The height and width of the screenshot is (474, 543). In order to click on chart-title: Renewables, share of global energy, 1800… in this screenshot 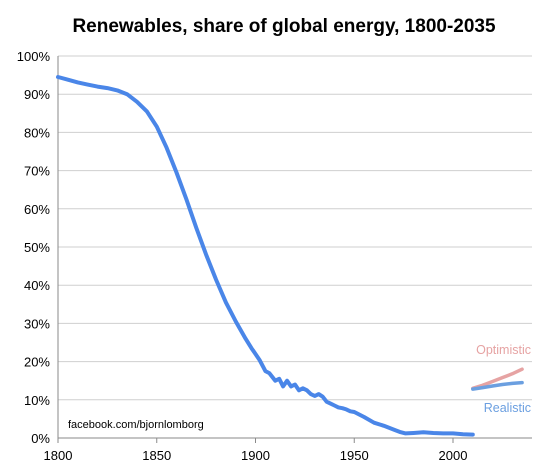, I will do `click(284, 26)`.